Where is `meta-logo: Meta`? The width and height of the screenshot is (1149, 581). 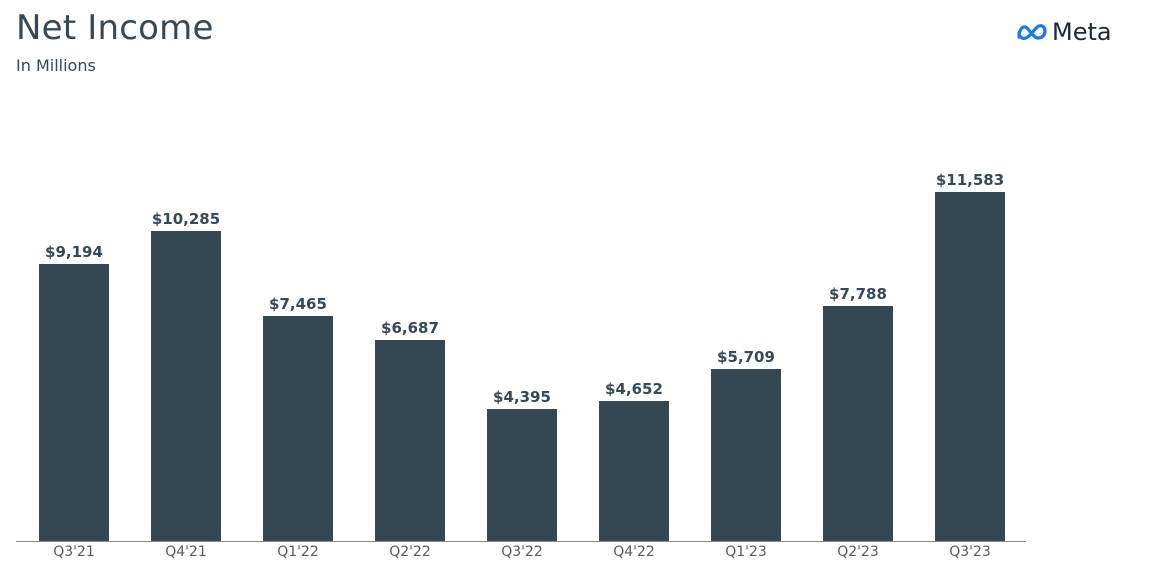 meta-logo: Meta is located at coordinates (1063, 32).